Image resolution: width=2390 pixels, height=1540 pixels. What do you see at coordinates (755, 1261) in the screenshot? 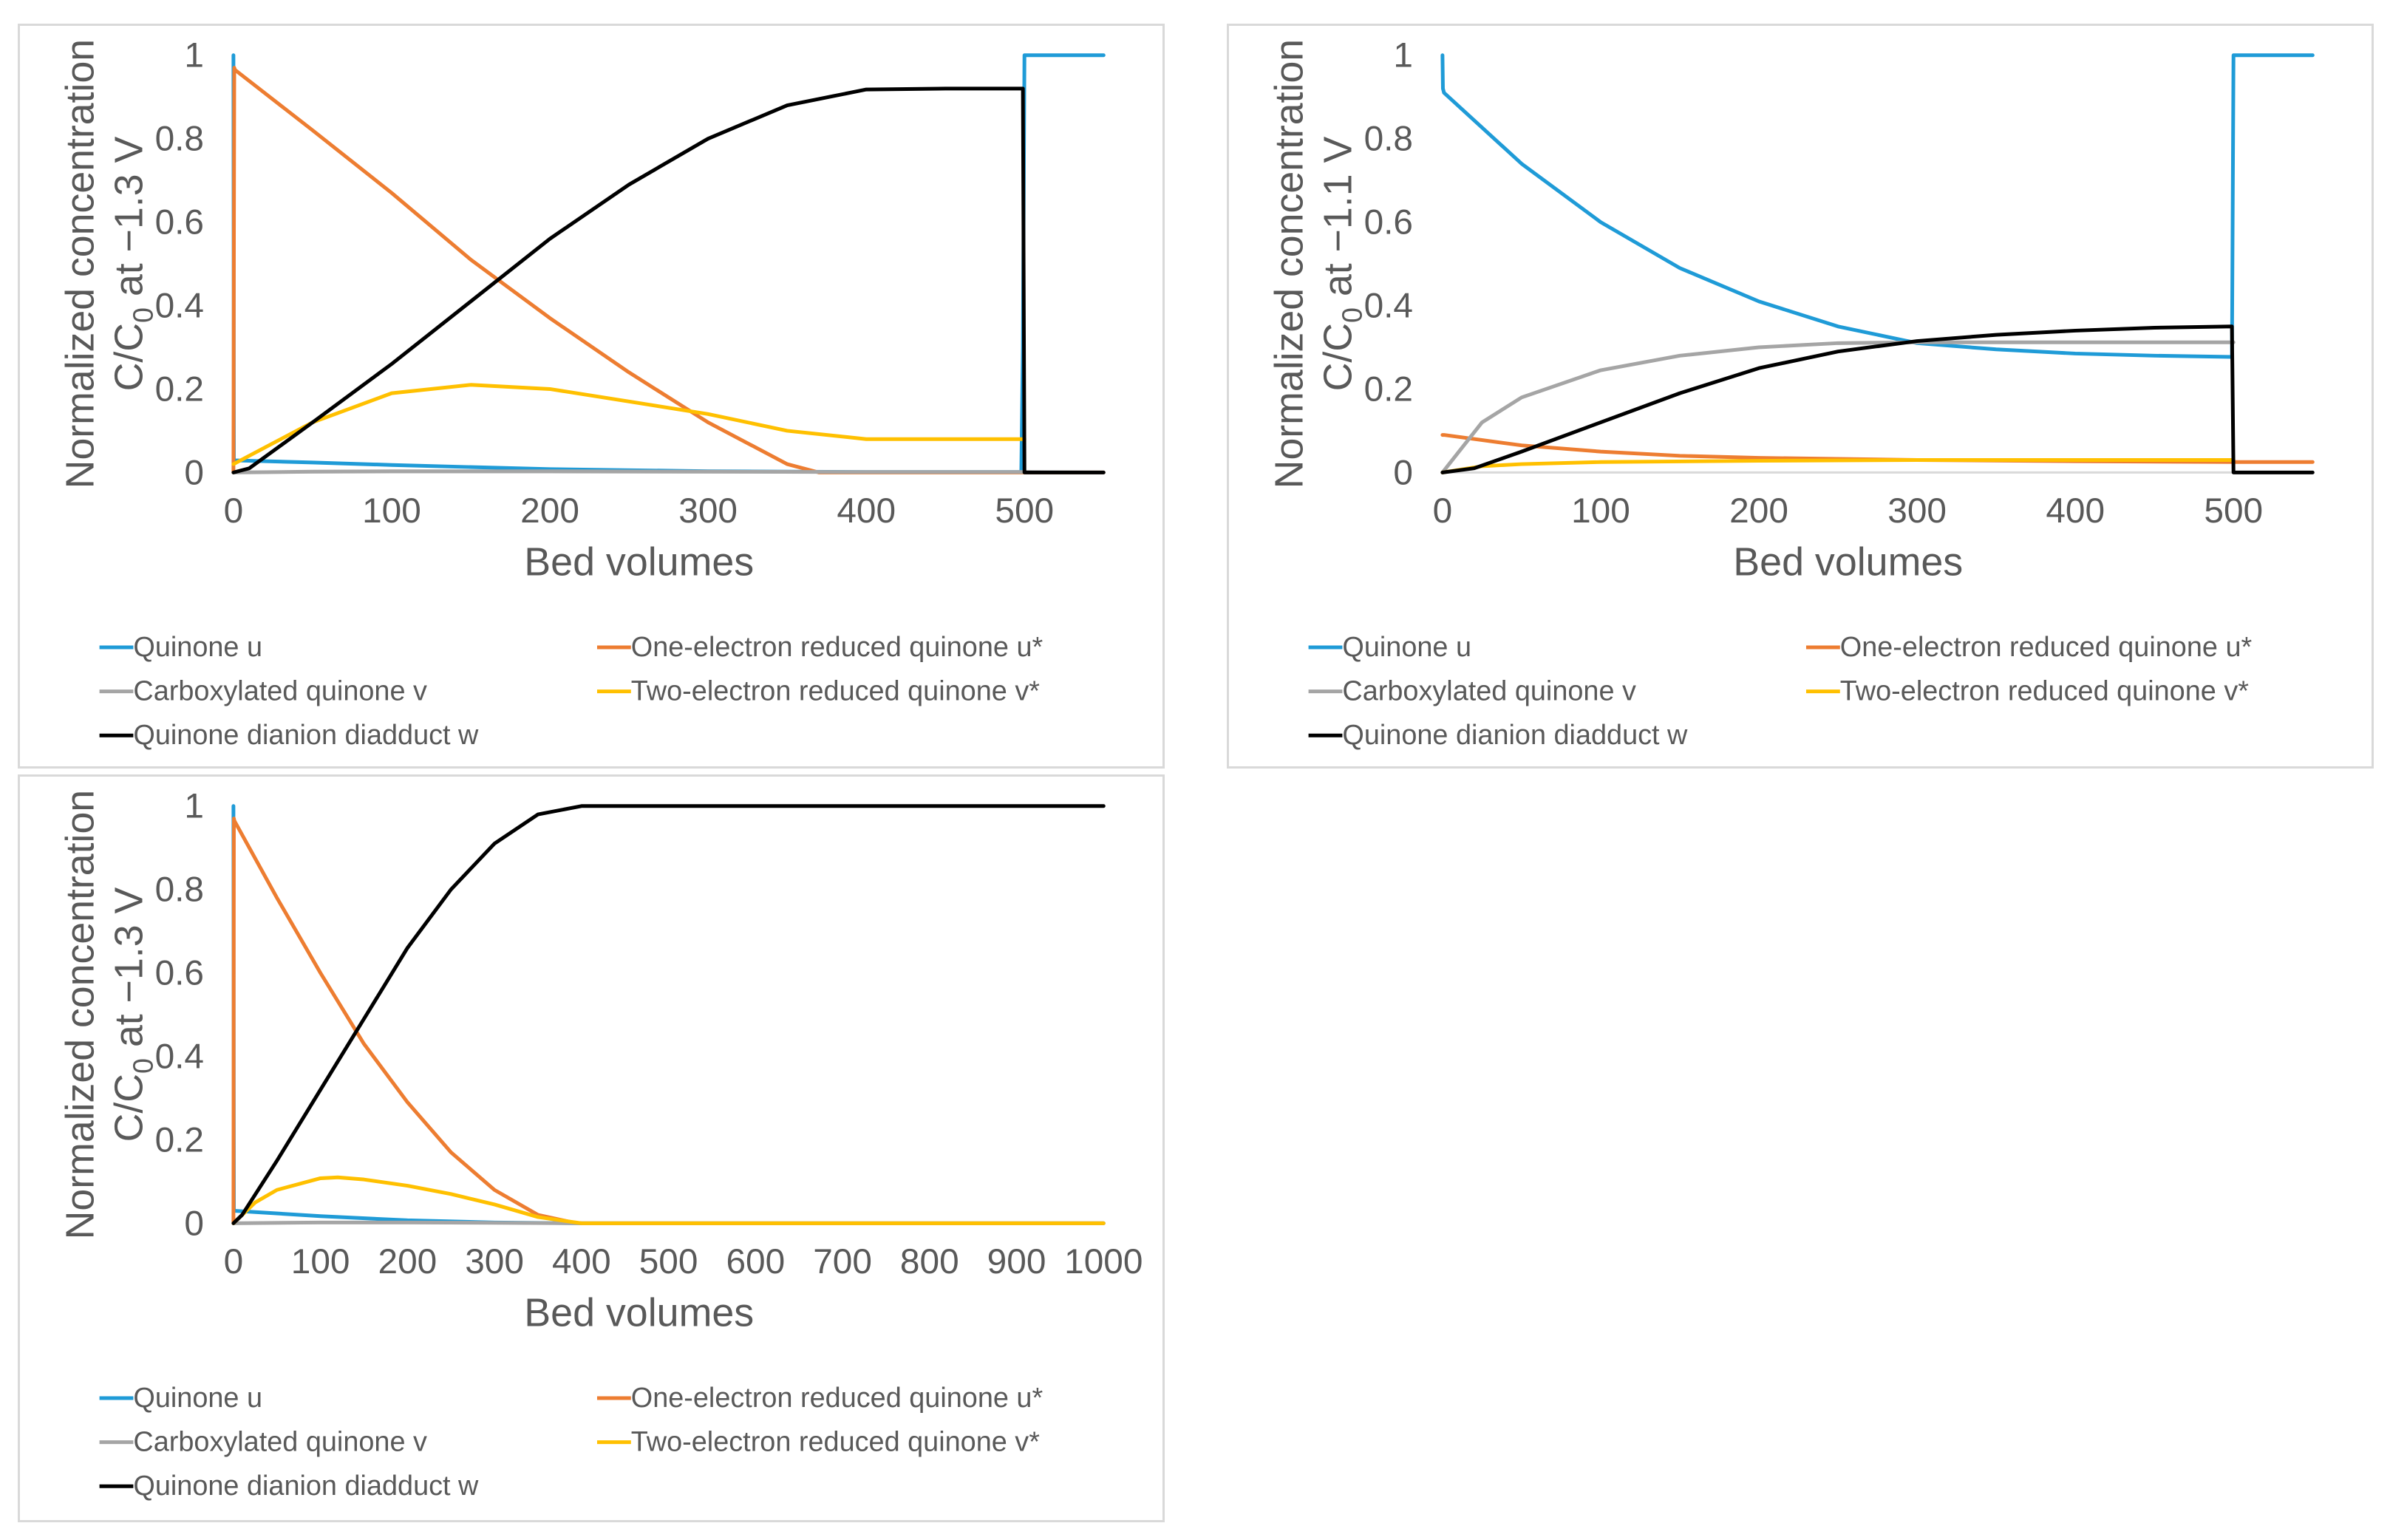
I see `x-tick-label: 600` at bounding box center [755, 1261].